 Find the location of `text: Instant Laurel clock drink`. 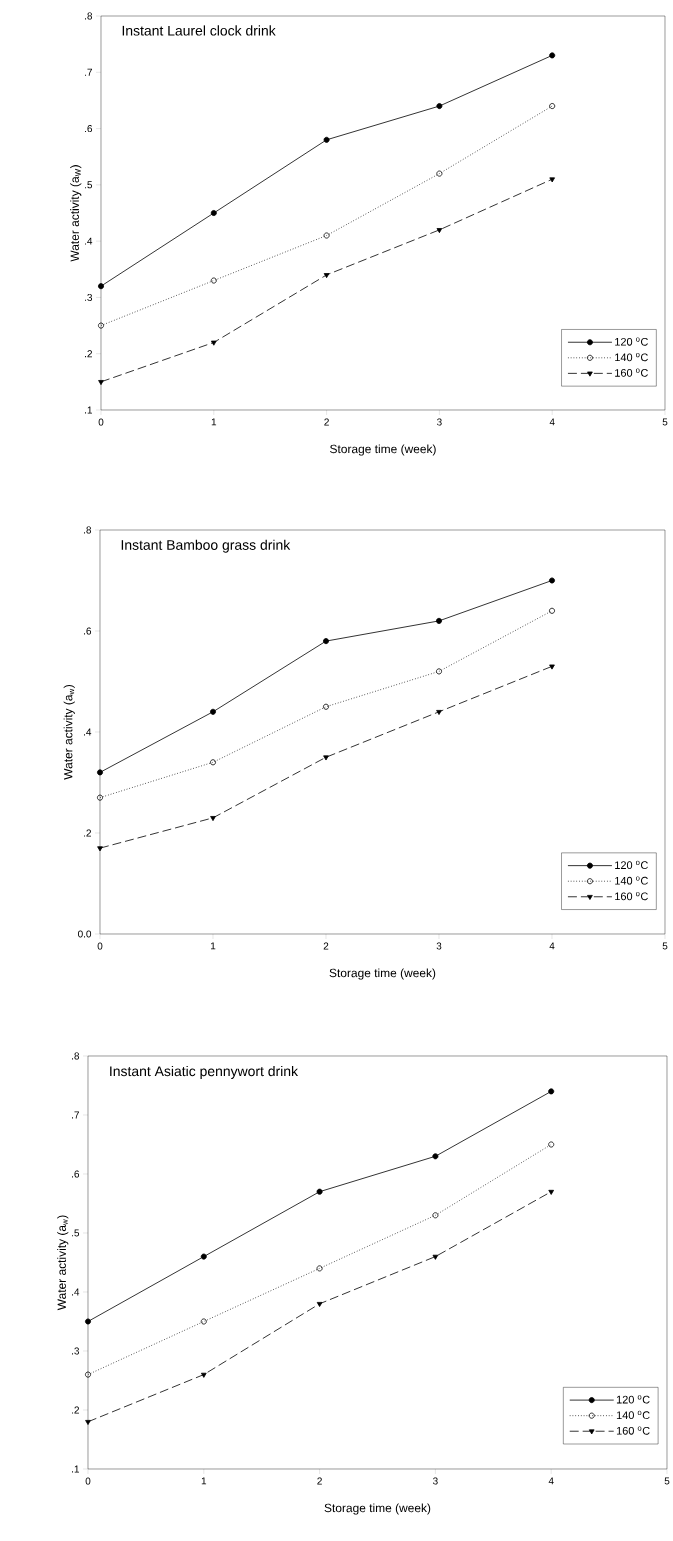

text: Instant Laurel clock drink is located at coordinates (199, 30).